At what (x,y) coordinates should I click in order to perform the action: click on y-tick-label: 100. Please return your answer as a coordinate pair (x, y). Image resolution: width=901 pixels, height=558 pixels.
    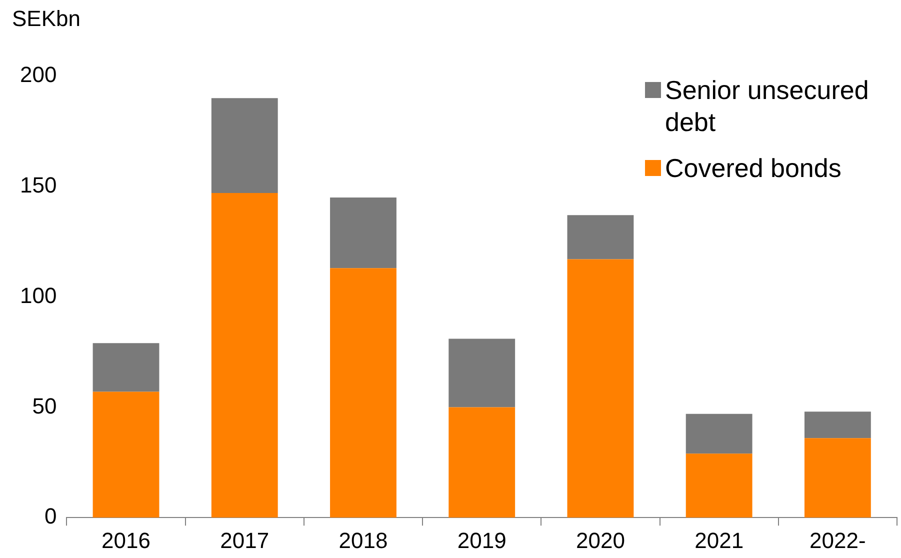
    Looking at the image, I should click on (38, 295).